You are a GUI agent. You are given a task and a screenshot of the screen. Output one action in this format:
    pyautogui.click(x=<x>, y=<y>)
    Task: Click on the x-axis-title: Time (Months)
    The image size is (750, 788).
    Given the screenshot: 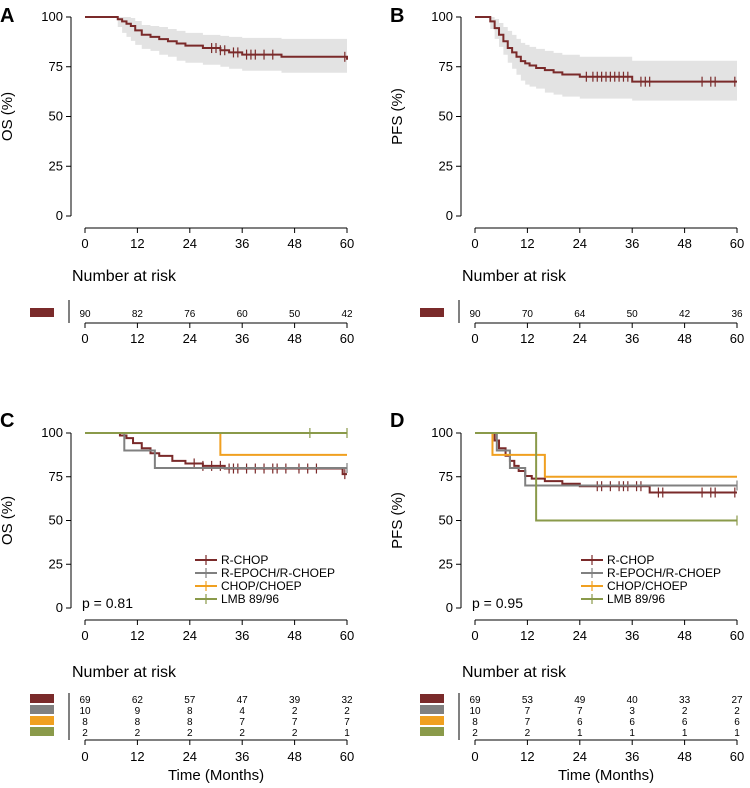 What is the action you would take?
    pyautogui.click(x=606, y=775)
    